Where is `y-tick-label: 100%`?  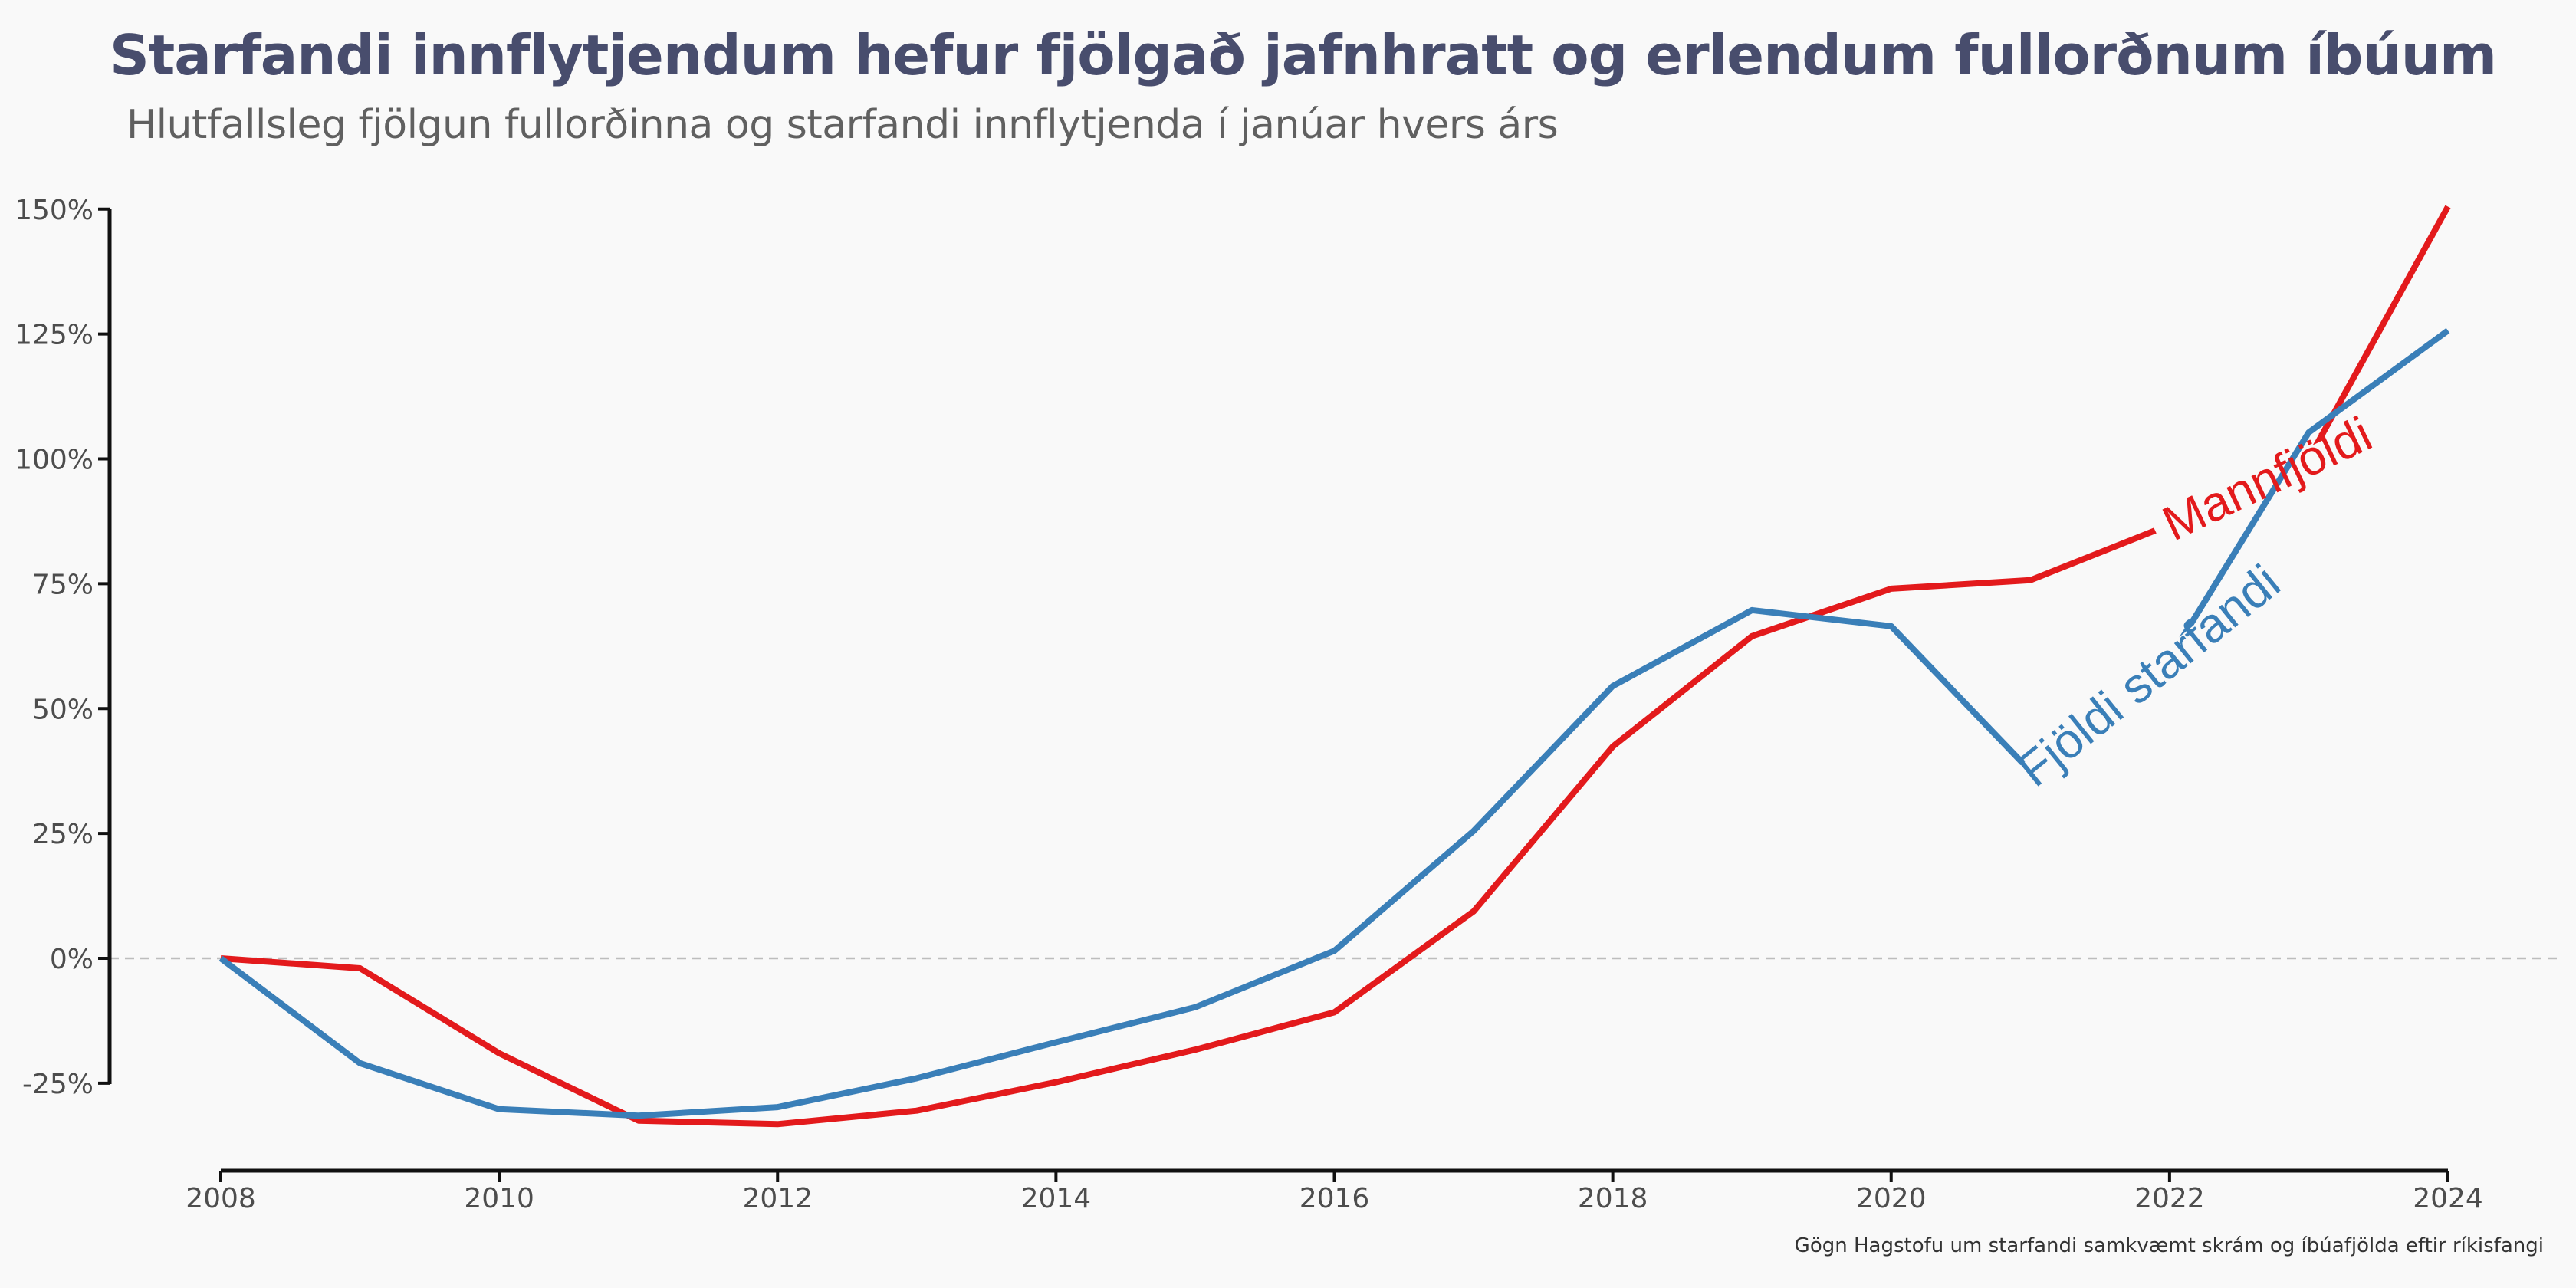 y-tick-label: 100% is located at coordinates (54, 461).